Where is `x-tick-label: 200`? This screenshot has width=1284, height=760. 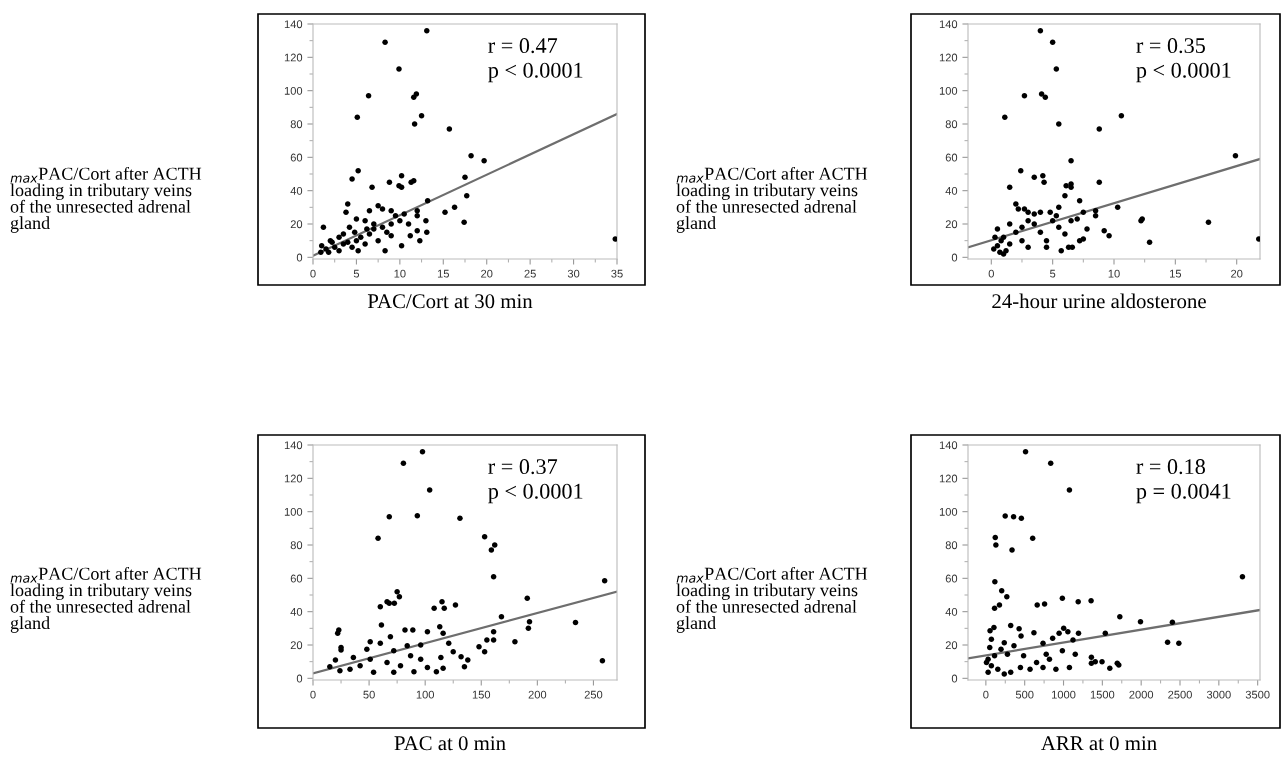 x-tick-label: 200 is located at coordinates (537, 694).